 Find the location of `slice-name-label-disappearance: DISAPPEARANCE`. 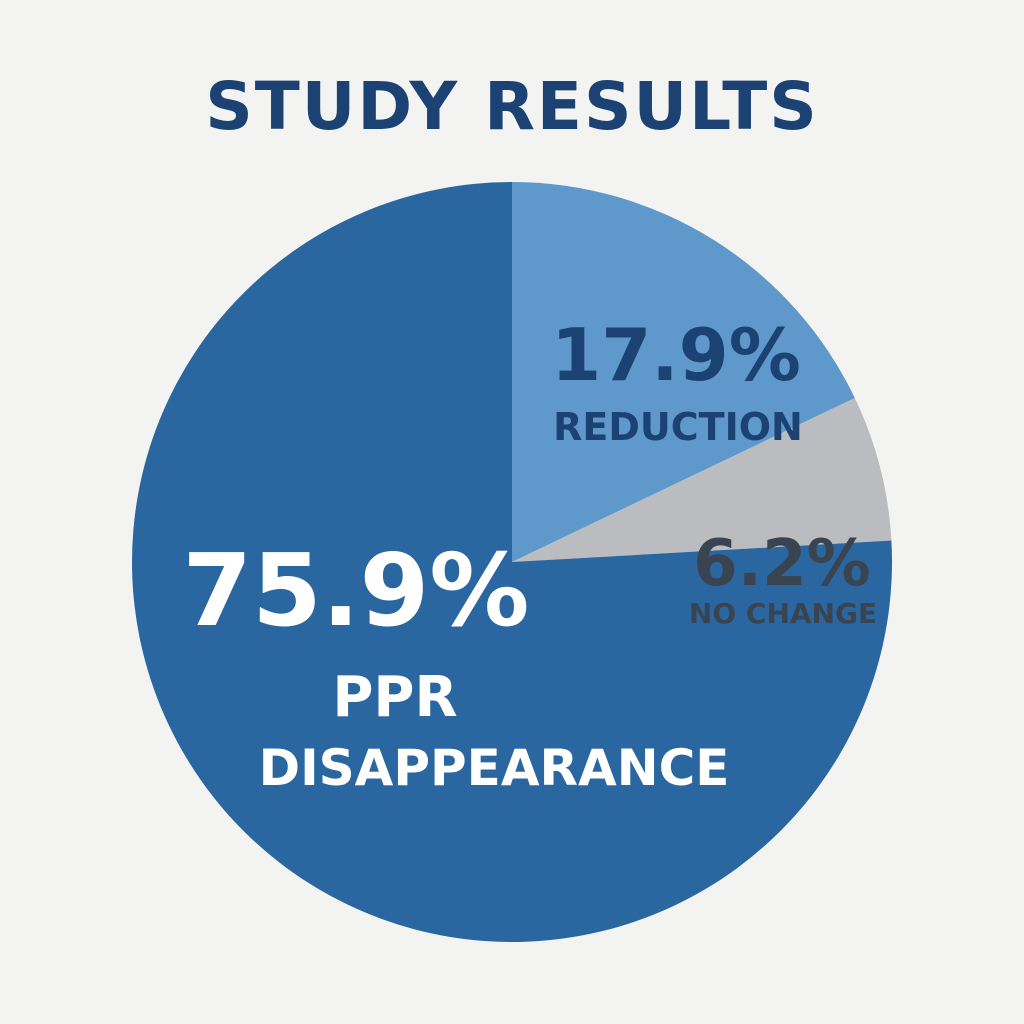

slice-name-label-disappearance: DISAPPEARANCE is located at coordinates (494, 768).